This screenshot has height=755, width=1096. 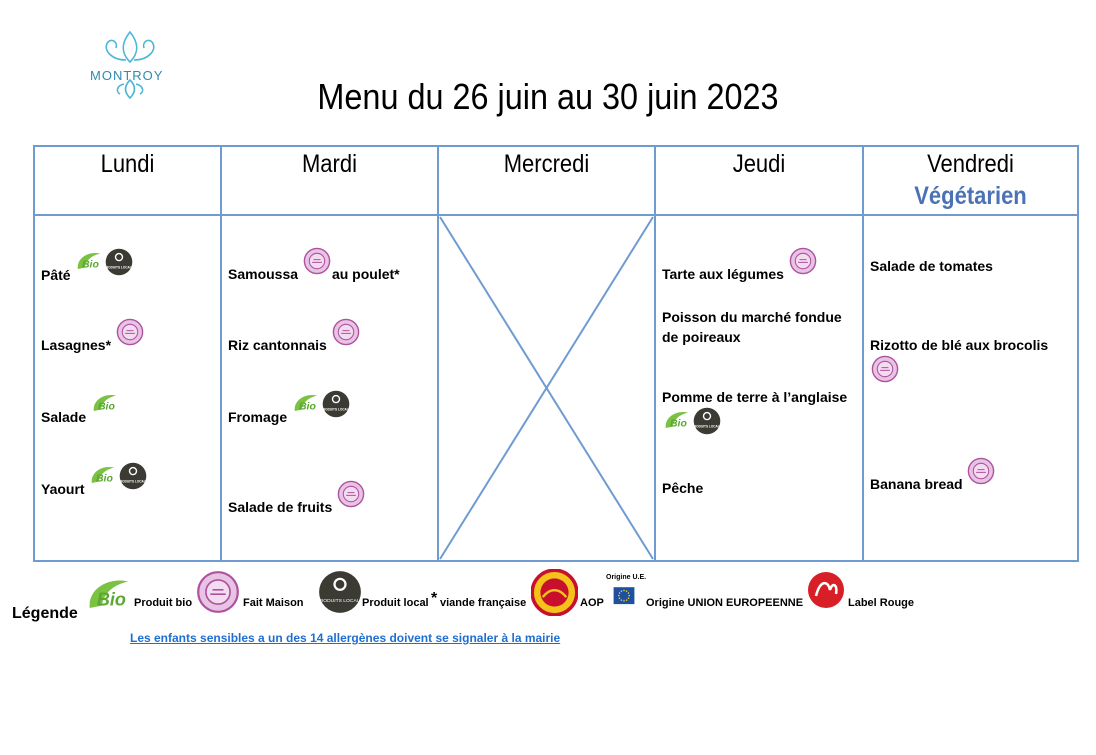 What do you see at coordinates (130, 65) in the screenshot?
I see `logo-icon` at bounding box center [130, 65].